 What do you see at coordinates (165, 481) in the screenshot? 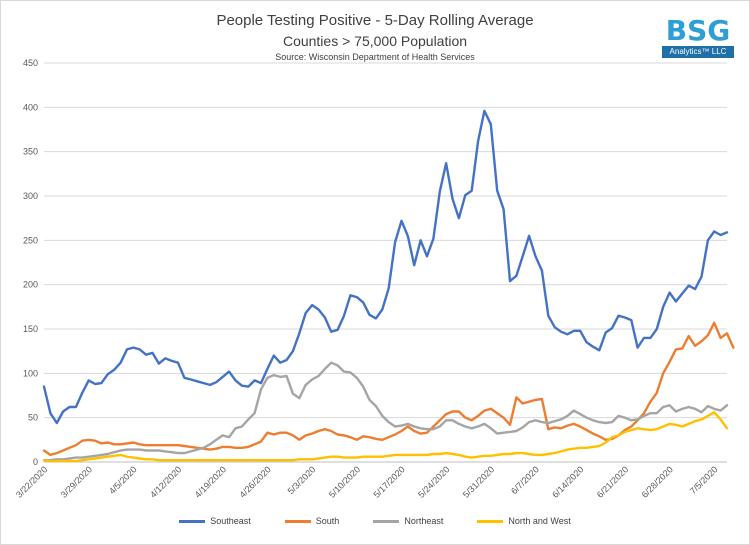
I see `x-tick-label: 4/12/2020` at bounding box center [165, 481].